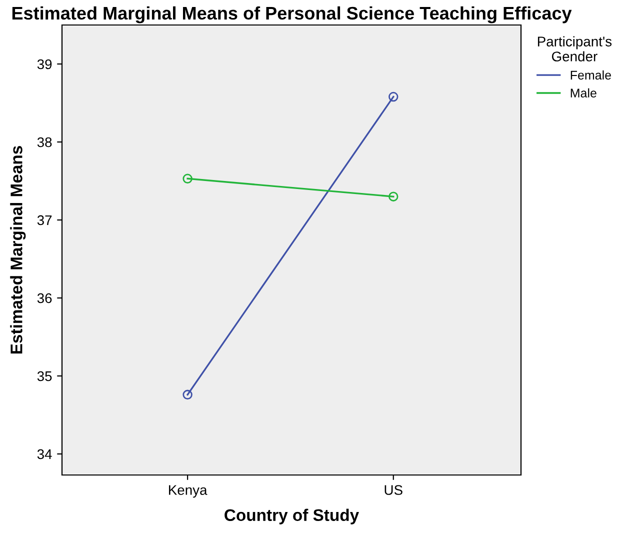  What do you see at coordinates (44, 298) in the screenshot?
I see `y-tick-label: 36` at bounding box center [44, 298].